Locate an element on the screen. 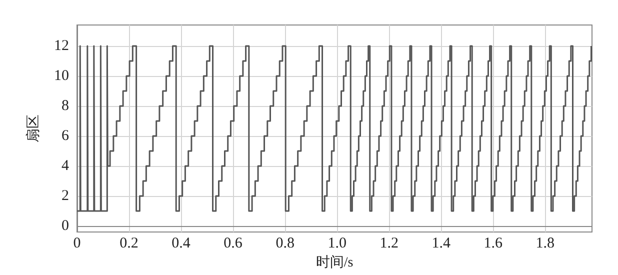  y-tick-label: 8 is located at coordinates (65, 106).